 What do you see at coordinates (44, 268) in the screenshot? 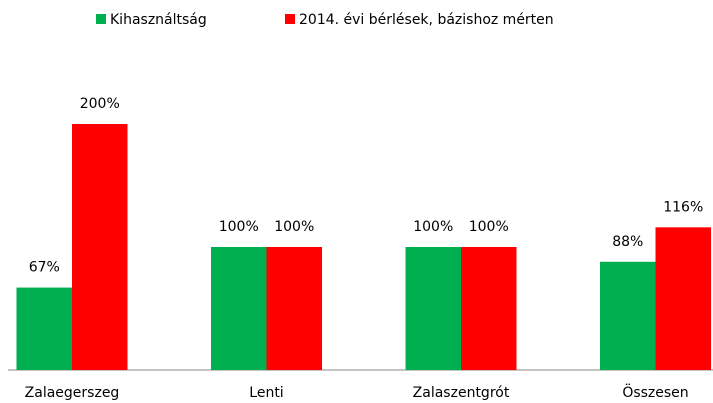
I see `value-label: 67%` at bounding box center [44, 268].